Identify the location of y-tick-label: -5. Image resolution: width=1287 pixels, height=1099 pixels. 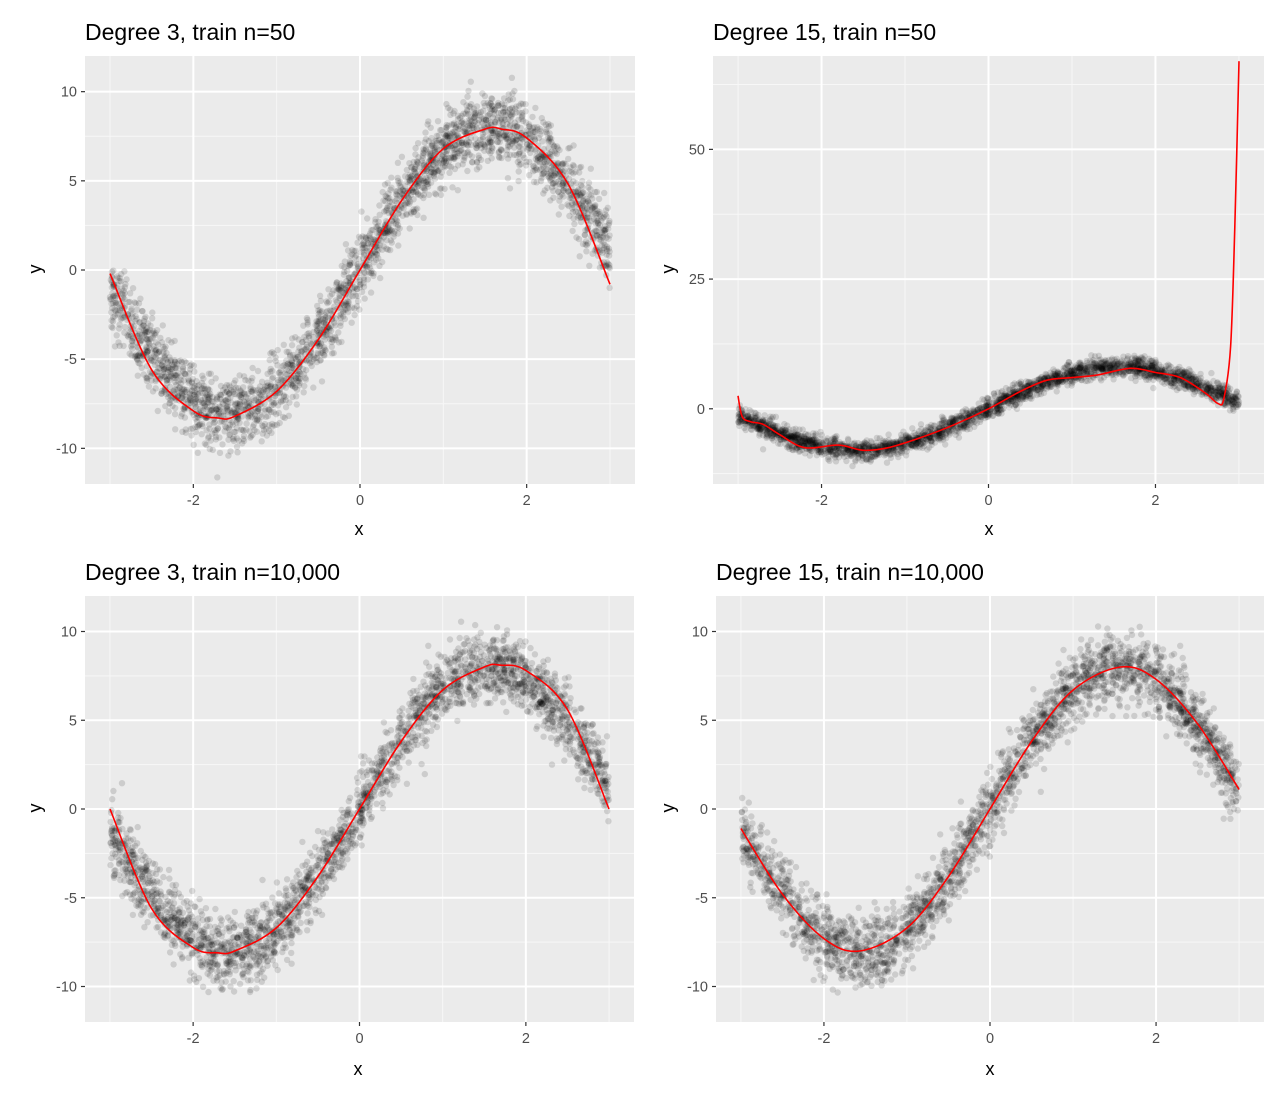
(70, 360).